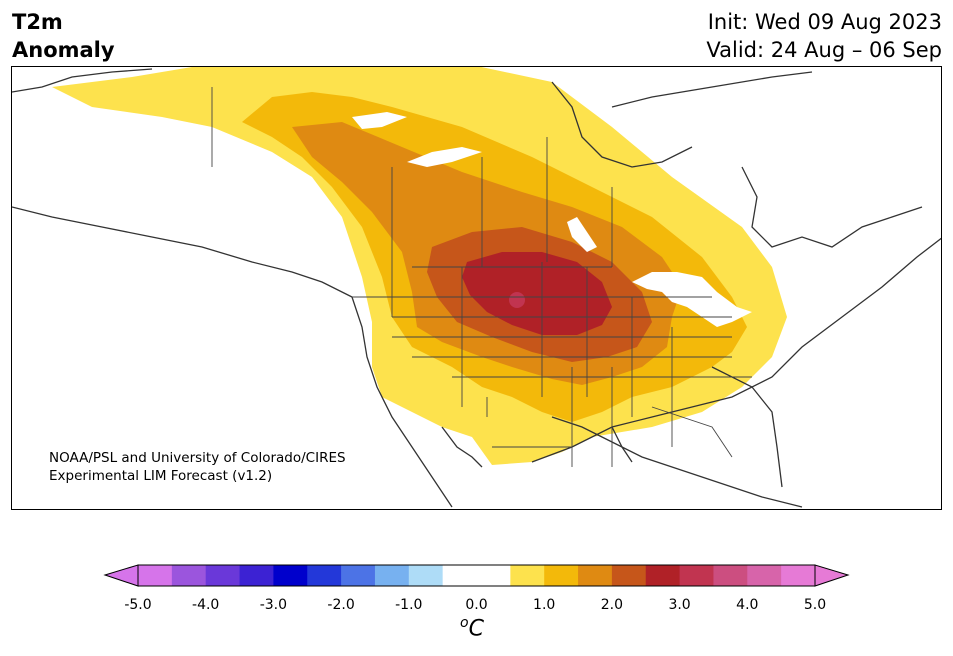 This screenshot has width=953, height=656. What do you see at coordinates (63, 50) in the screenshot?
I see `title-anomaly: Anomaly` at bounding box center [63, 50].